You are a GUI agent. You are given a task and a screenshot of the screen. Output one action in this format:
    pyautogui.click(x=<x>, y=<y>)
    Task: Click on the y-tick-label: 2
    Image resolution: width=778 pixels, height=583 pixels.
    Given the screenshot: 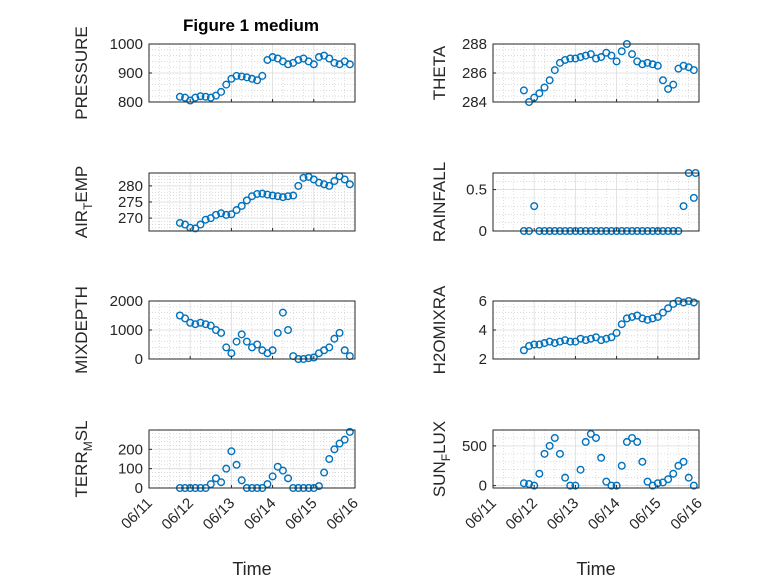 What is the action you would take?
    pyautogui.click(x=483, y=359)
    